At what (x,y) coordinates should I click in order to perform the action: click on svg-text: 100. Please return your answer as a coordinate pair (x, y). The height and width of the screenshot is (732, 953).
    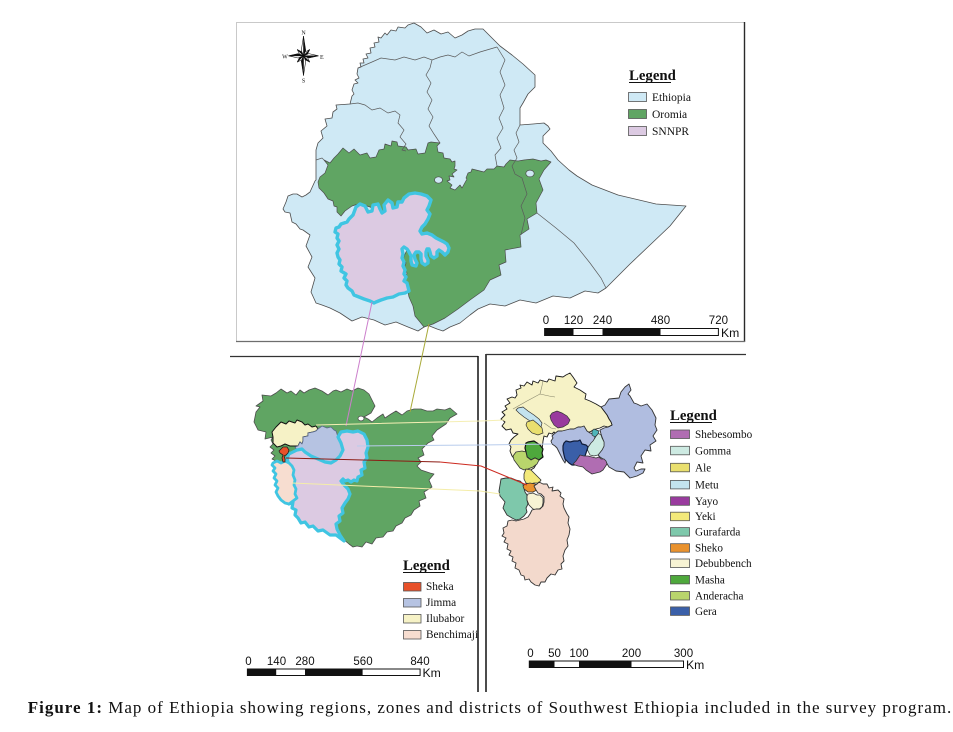
    Looking at the image, I should click on (578, 654).